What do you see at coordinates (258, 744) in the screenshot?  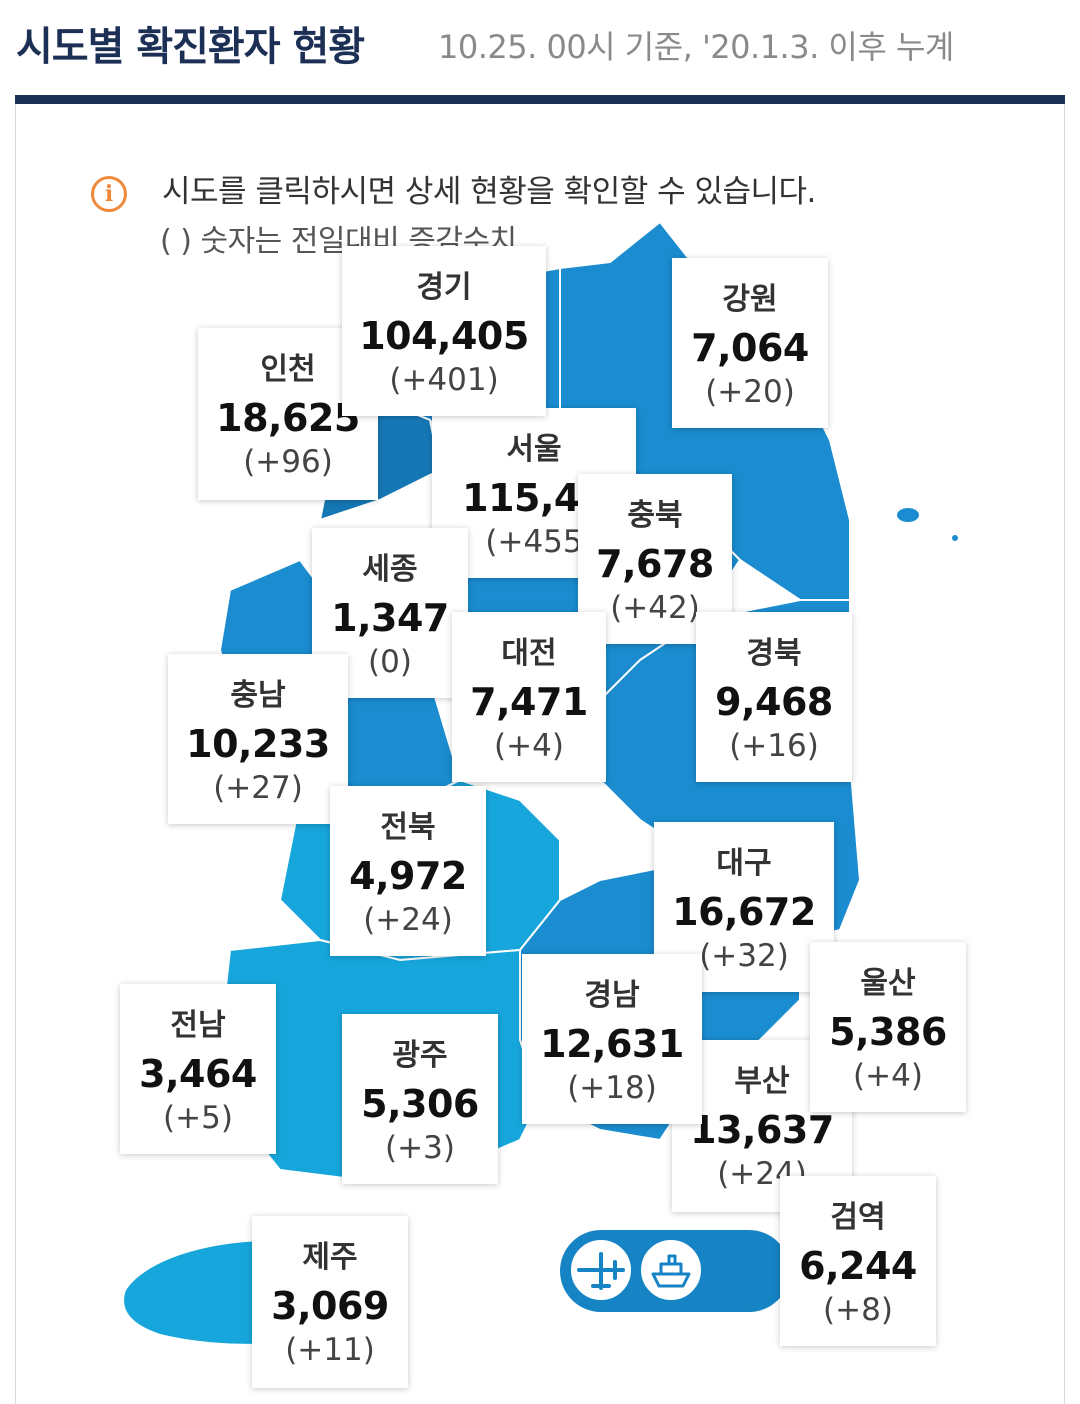 I see `region-count: 10,233` at bounding box center [258, 744].